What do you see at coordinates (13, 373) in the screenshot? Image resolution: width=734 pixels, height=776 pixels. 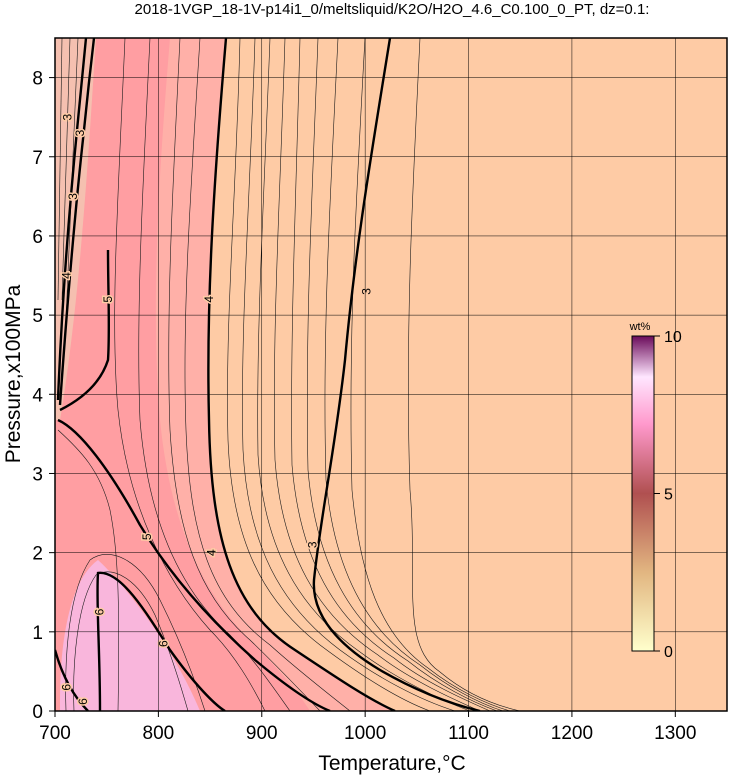 I see `y-axis-title: Pressure,x100MPa` at bounding box center [13, 373].